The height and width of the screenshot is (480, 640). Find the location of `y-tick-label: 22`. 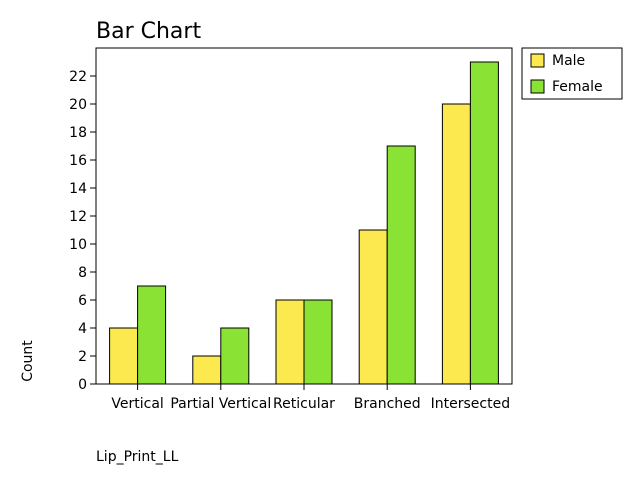

y-tick-label: 22 is located at coordinates (78, 77).